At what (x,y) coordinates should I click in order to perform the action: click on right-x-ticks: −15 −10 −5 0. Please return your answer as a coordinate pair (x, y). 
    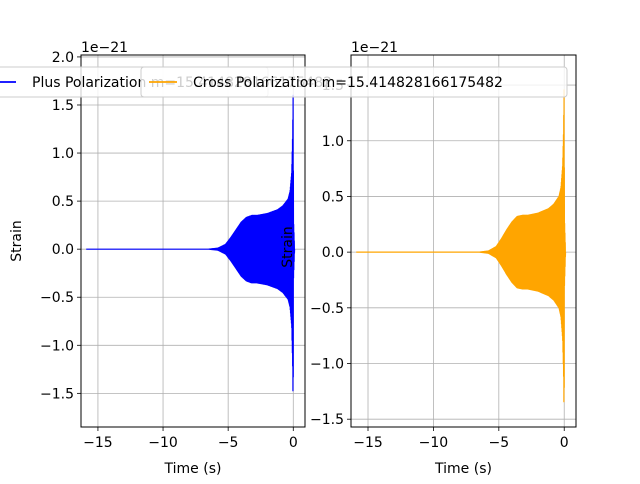
    Looking at the image, I should click on (461, 439).